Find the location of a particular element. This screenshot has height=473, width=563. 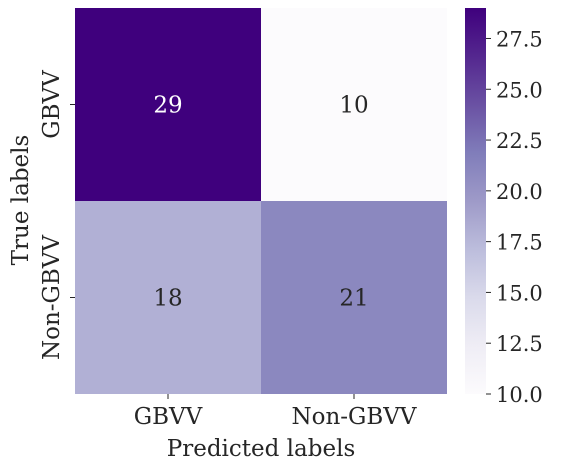

colorbar-tick-label: 27.5 is located at coordinates (519, 39).